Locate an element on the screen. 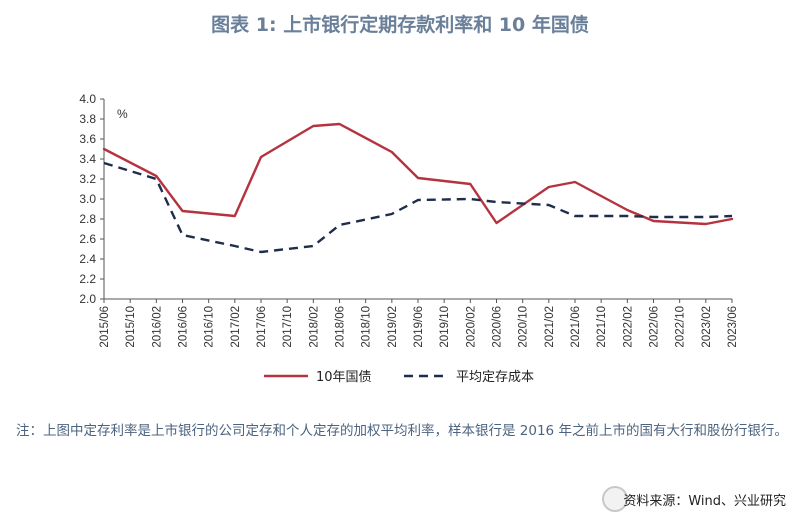  y-tick-label: 2.4 is located at coordinates (87, 259).